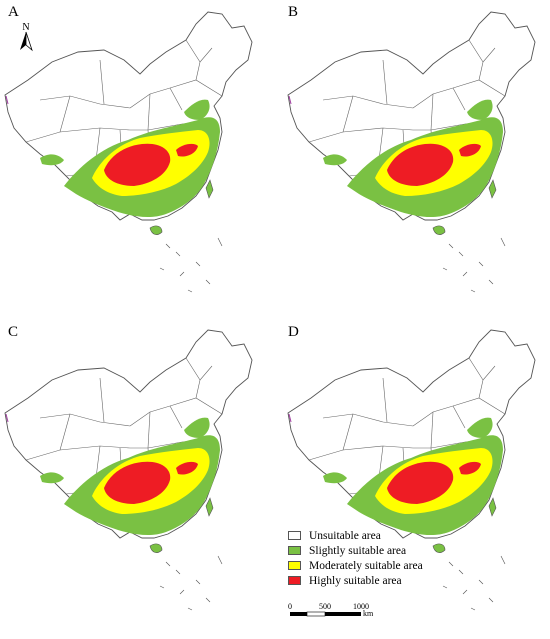 The image size is (550, 639). What do you see at coordinates (13, 332) in the screenshot?
I see `panel-label-c: C` at bounding box center [13, 332].